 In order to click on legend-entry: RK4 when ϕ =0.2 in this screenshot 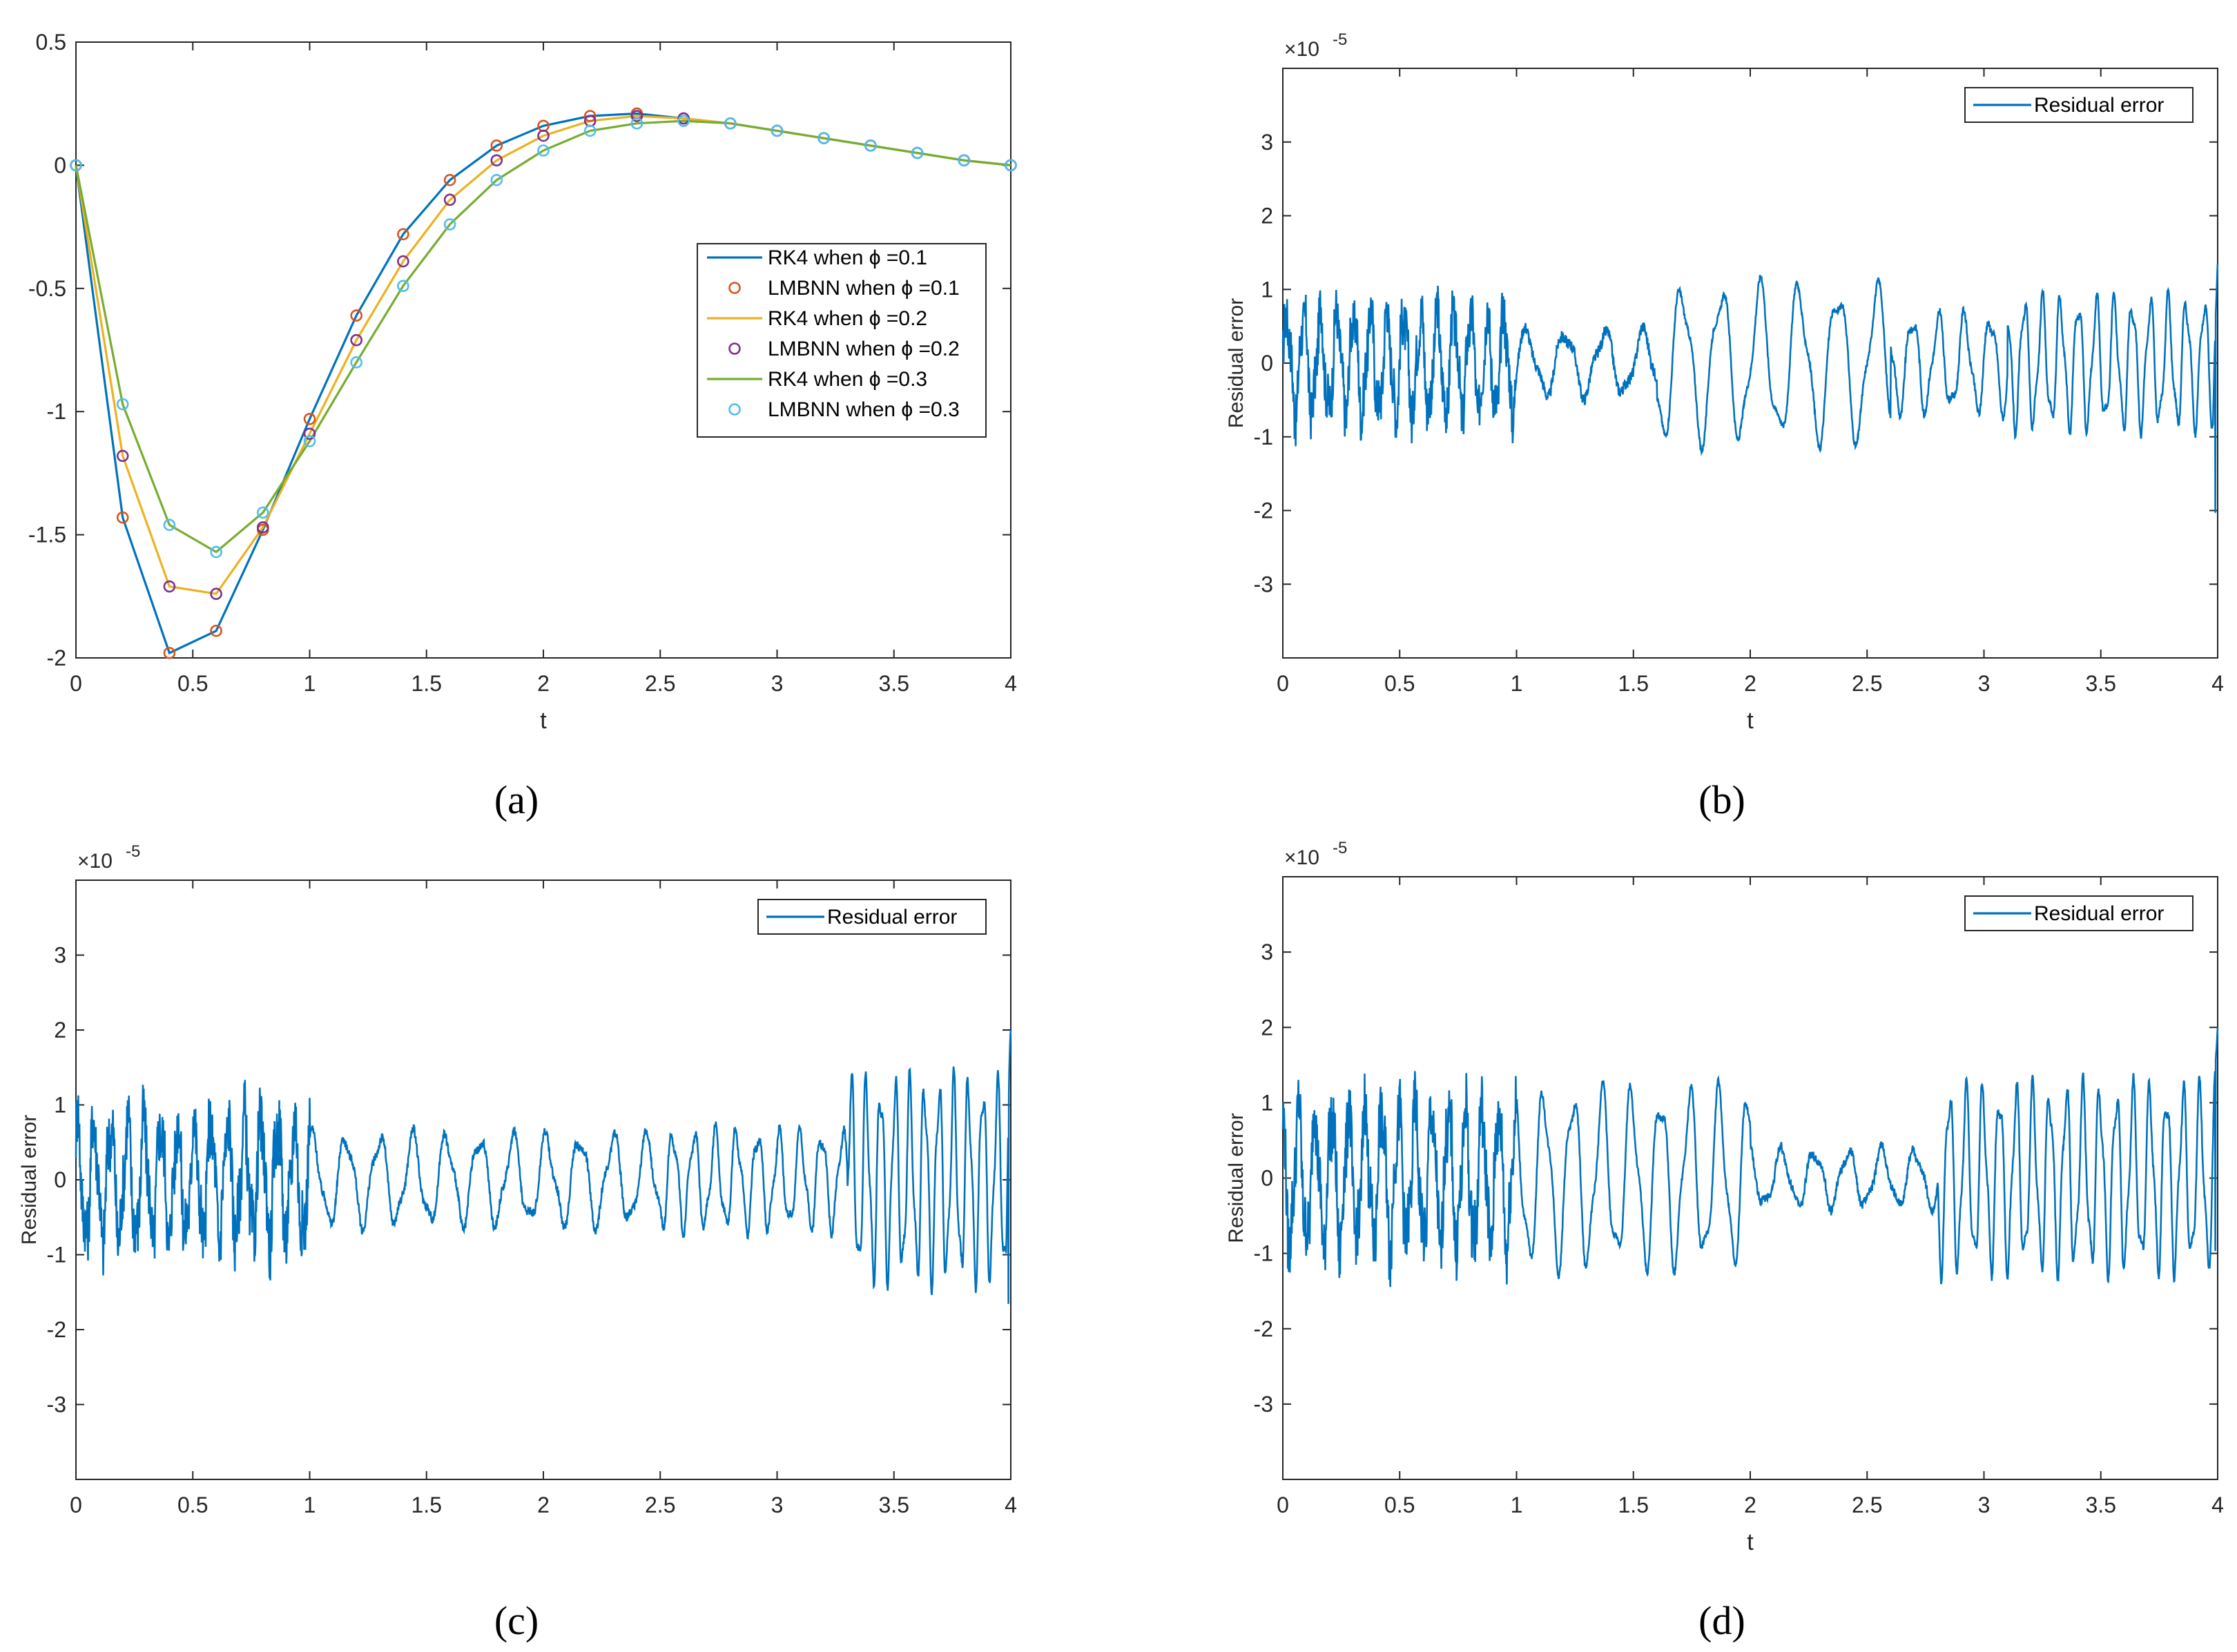, I will do `click(847, 318)`.